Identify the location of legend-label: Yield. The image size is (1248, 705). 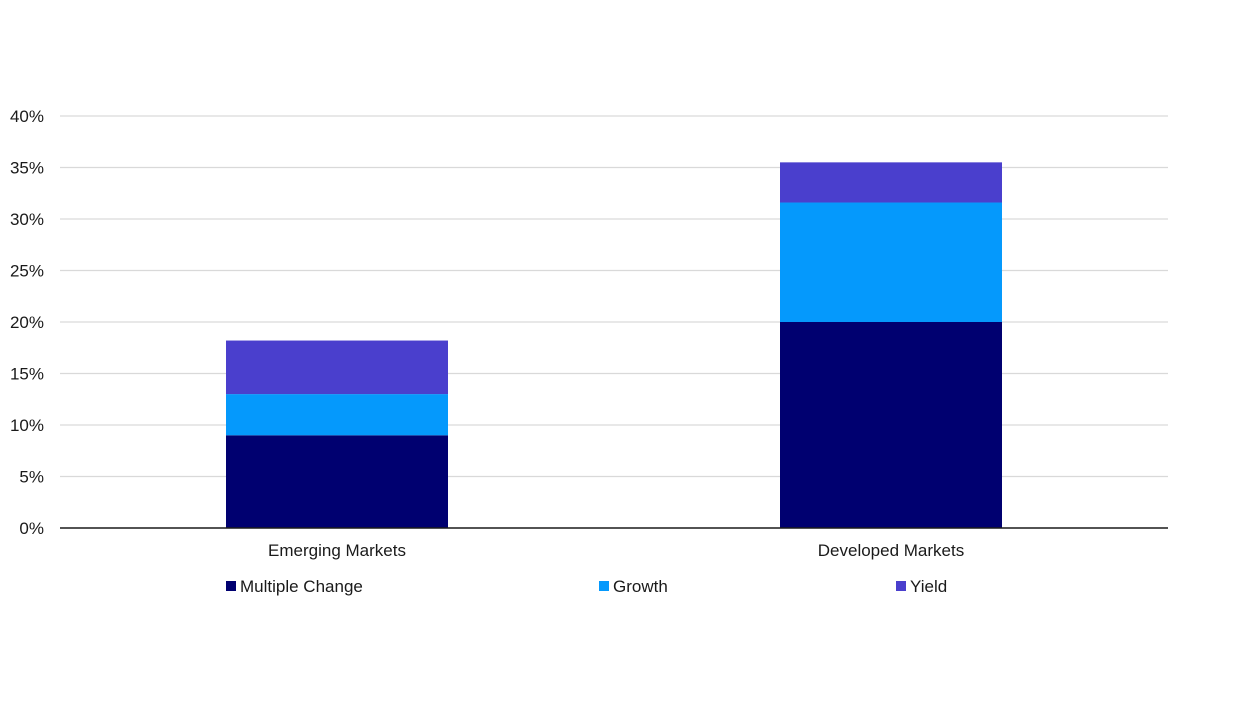
(928, 586).